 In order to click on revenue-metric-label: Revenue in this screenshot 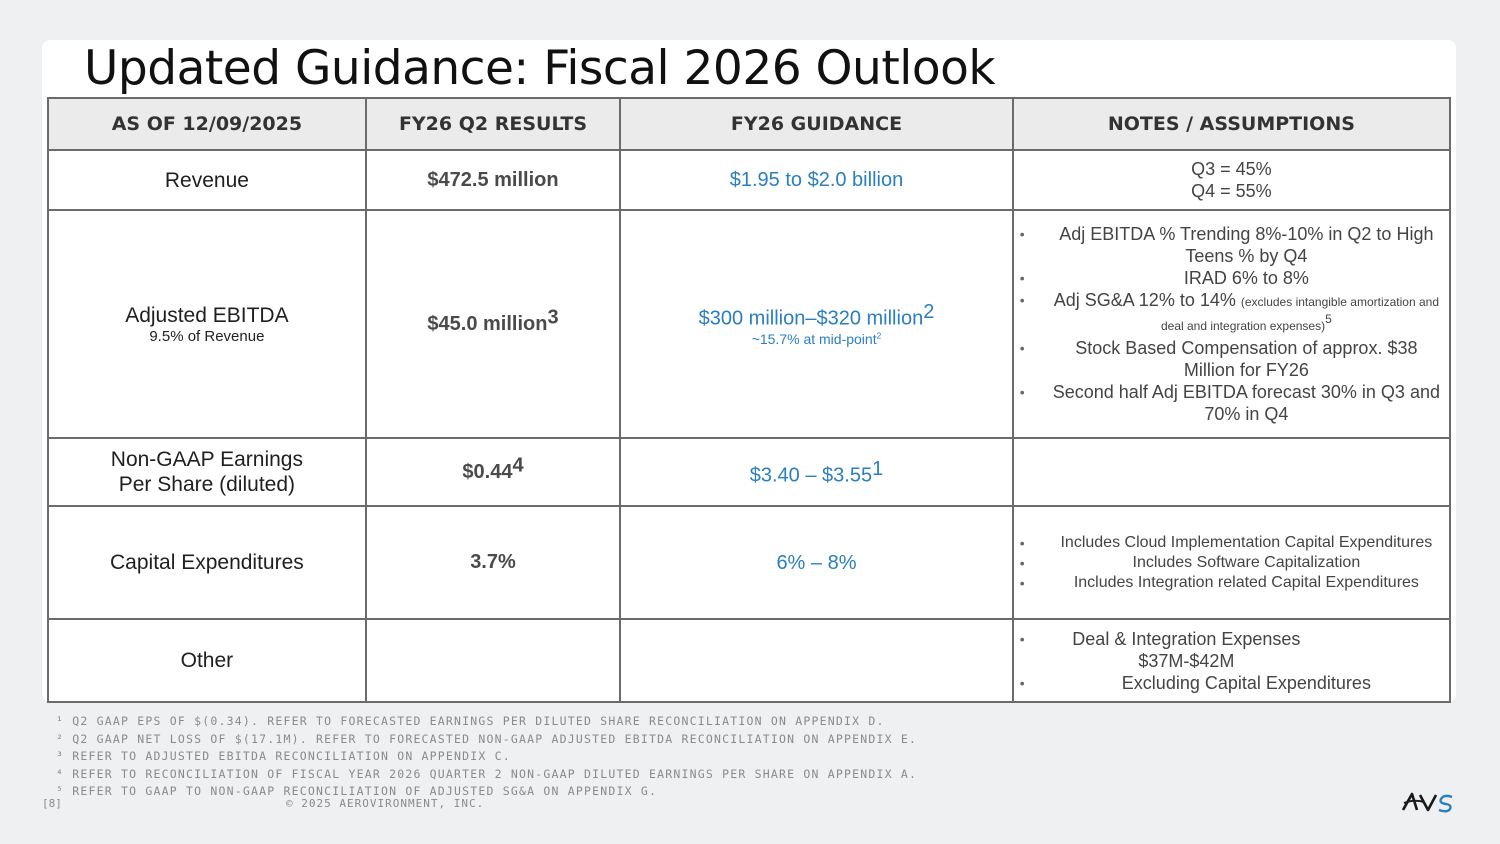, I will do `click(206, 180)`.